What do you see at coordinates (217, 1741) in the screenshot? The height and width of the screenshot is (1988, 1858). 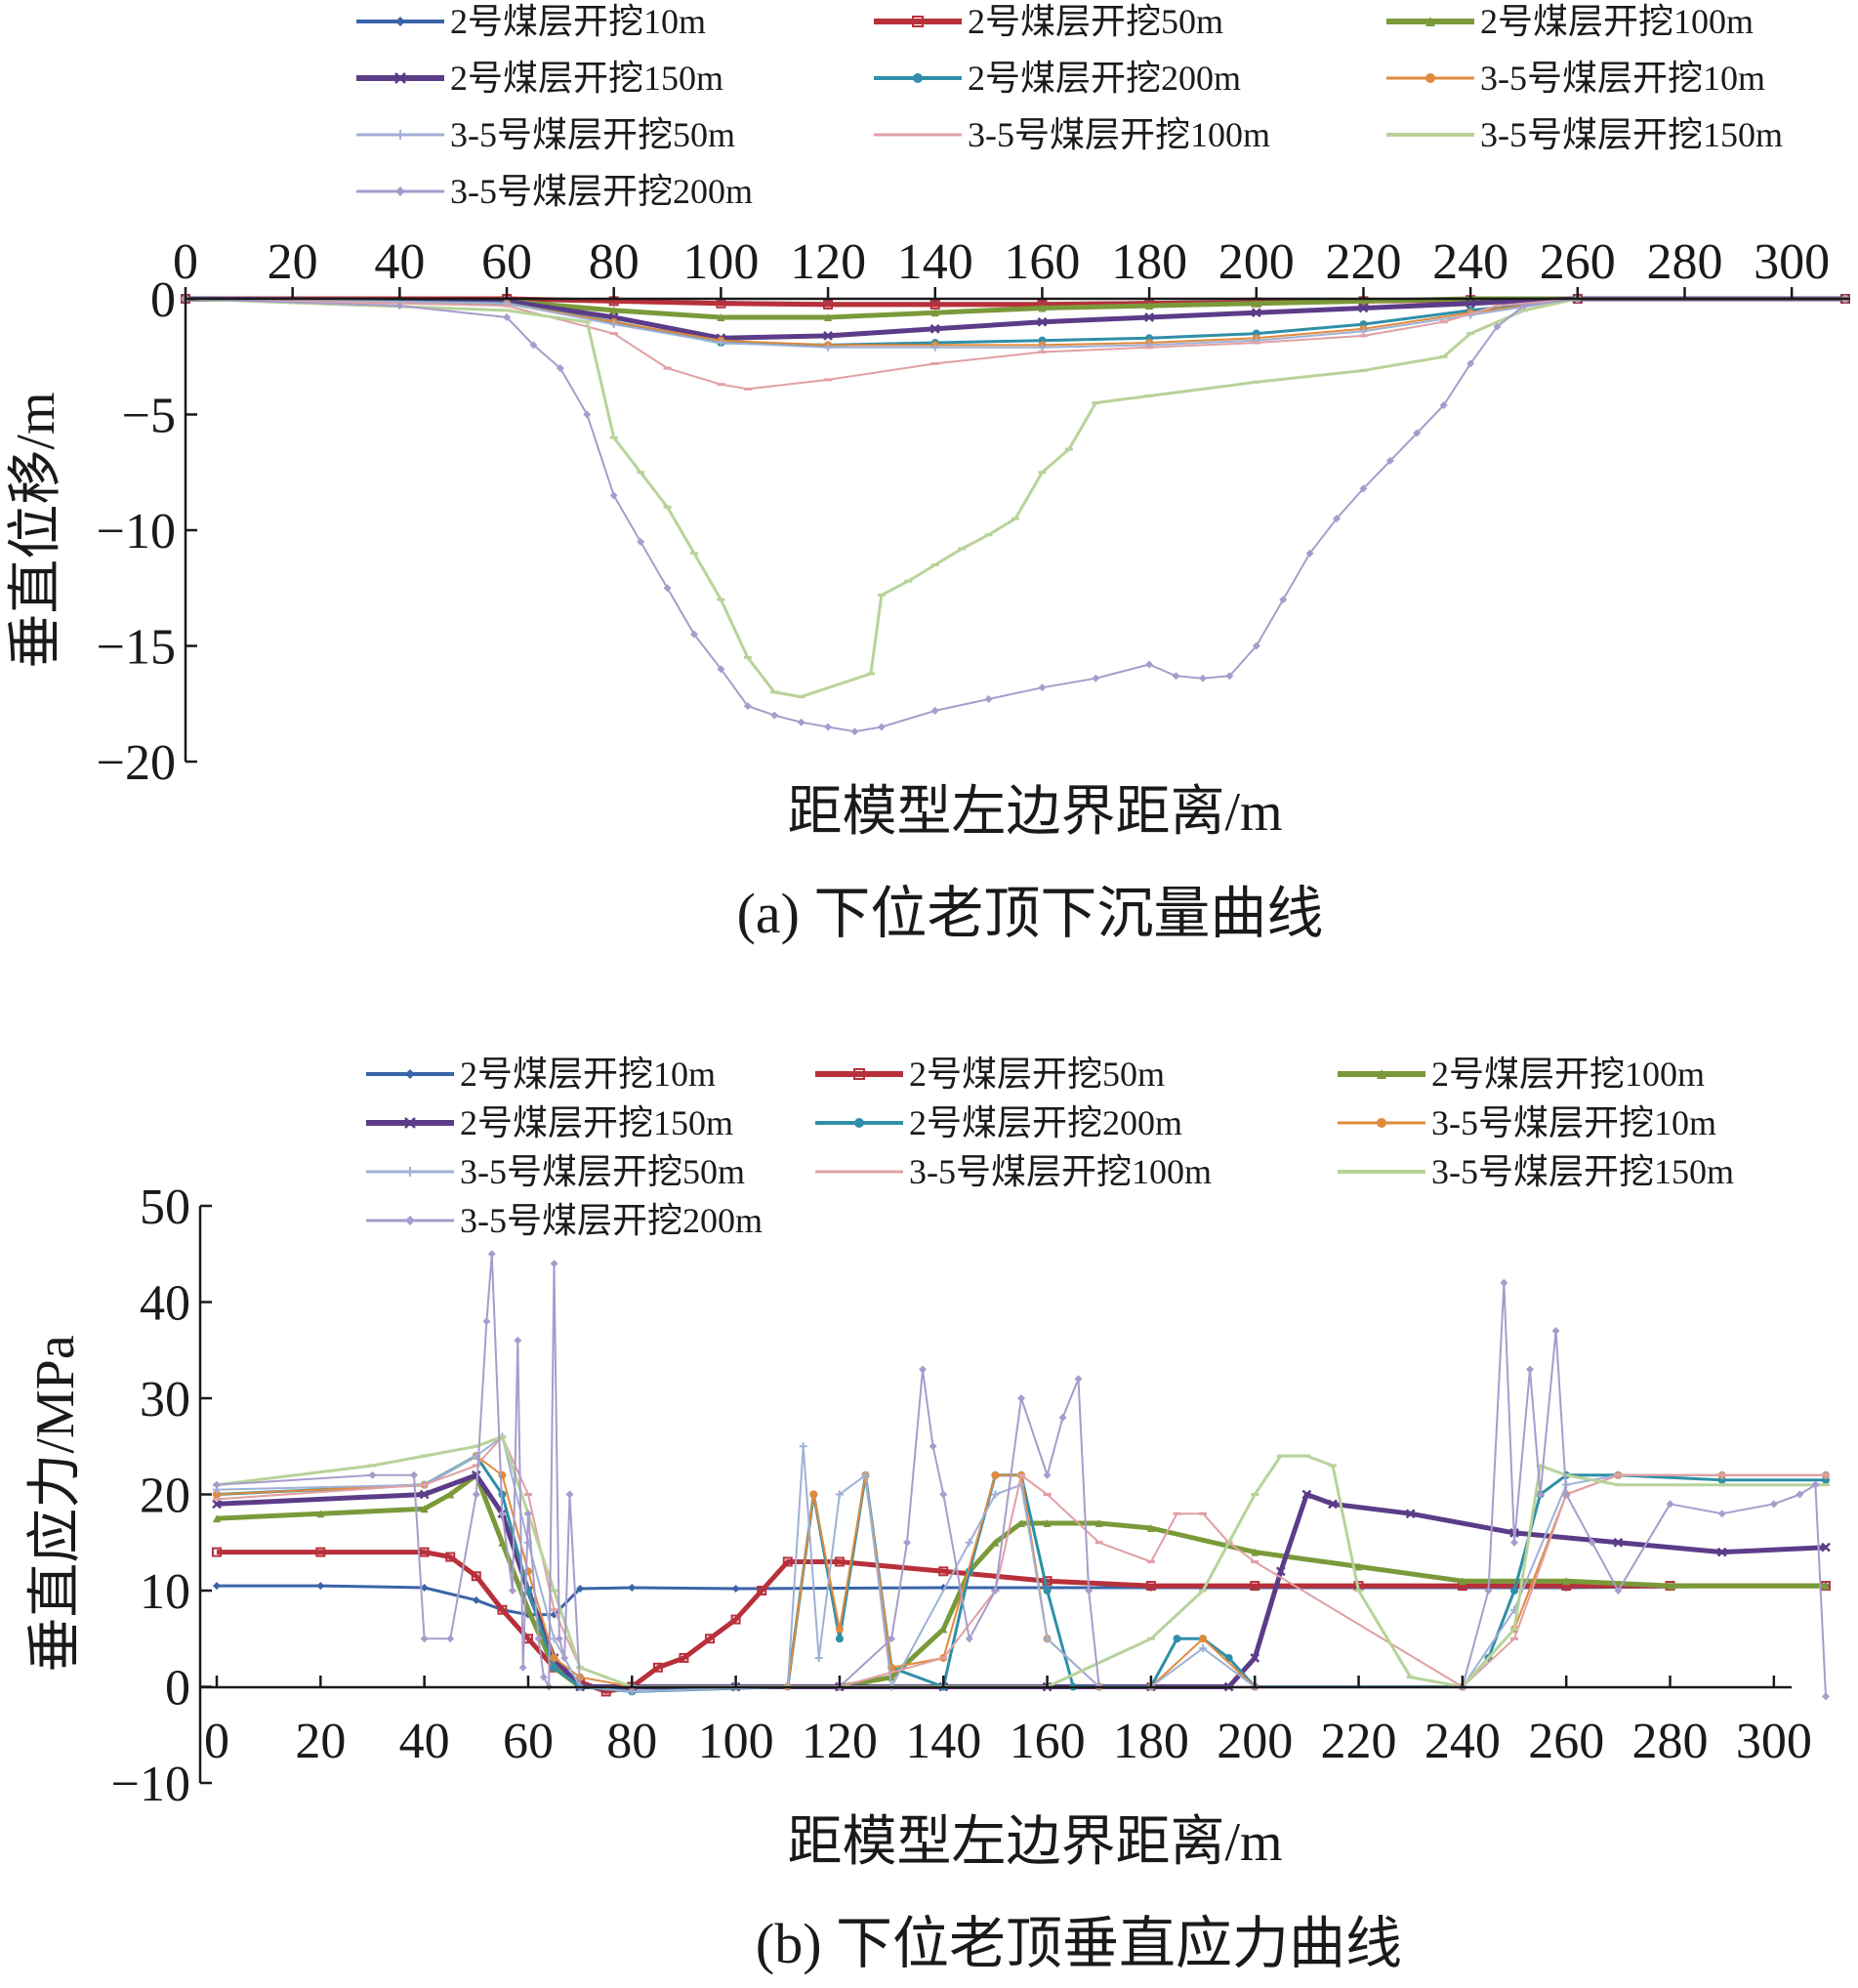 I see `x-tick-label: 0` at bounding box center [217, 1741].